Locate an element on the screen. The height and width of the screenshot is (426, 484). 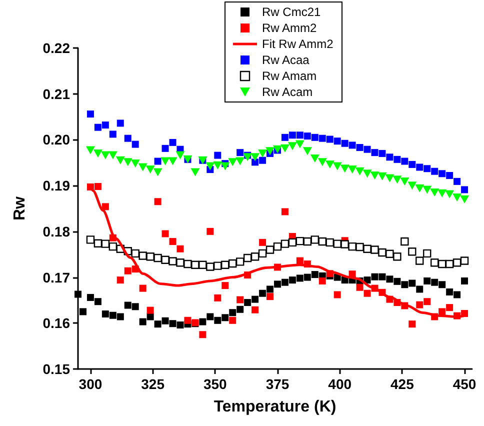
y-tick-label: 0.19 is located at coordinates (56, 186).